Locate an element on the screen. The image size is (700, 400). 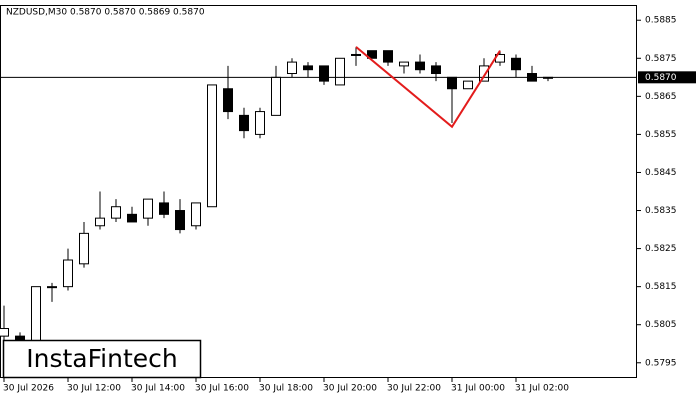
x-tick-label: 30 Jul 22:00 is located at coordinates (414, 389).